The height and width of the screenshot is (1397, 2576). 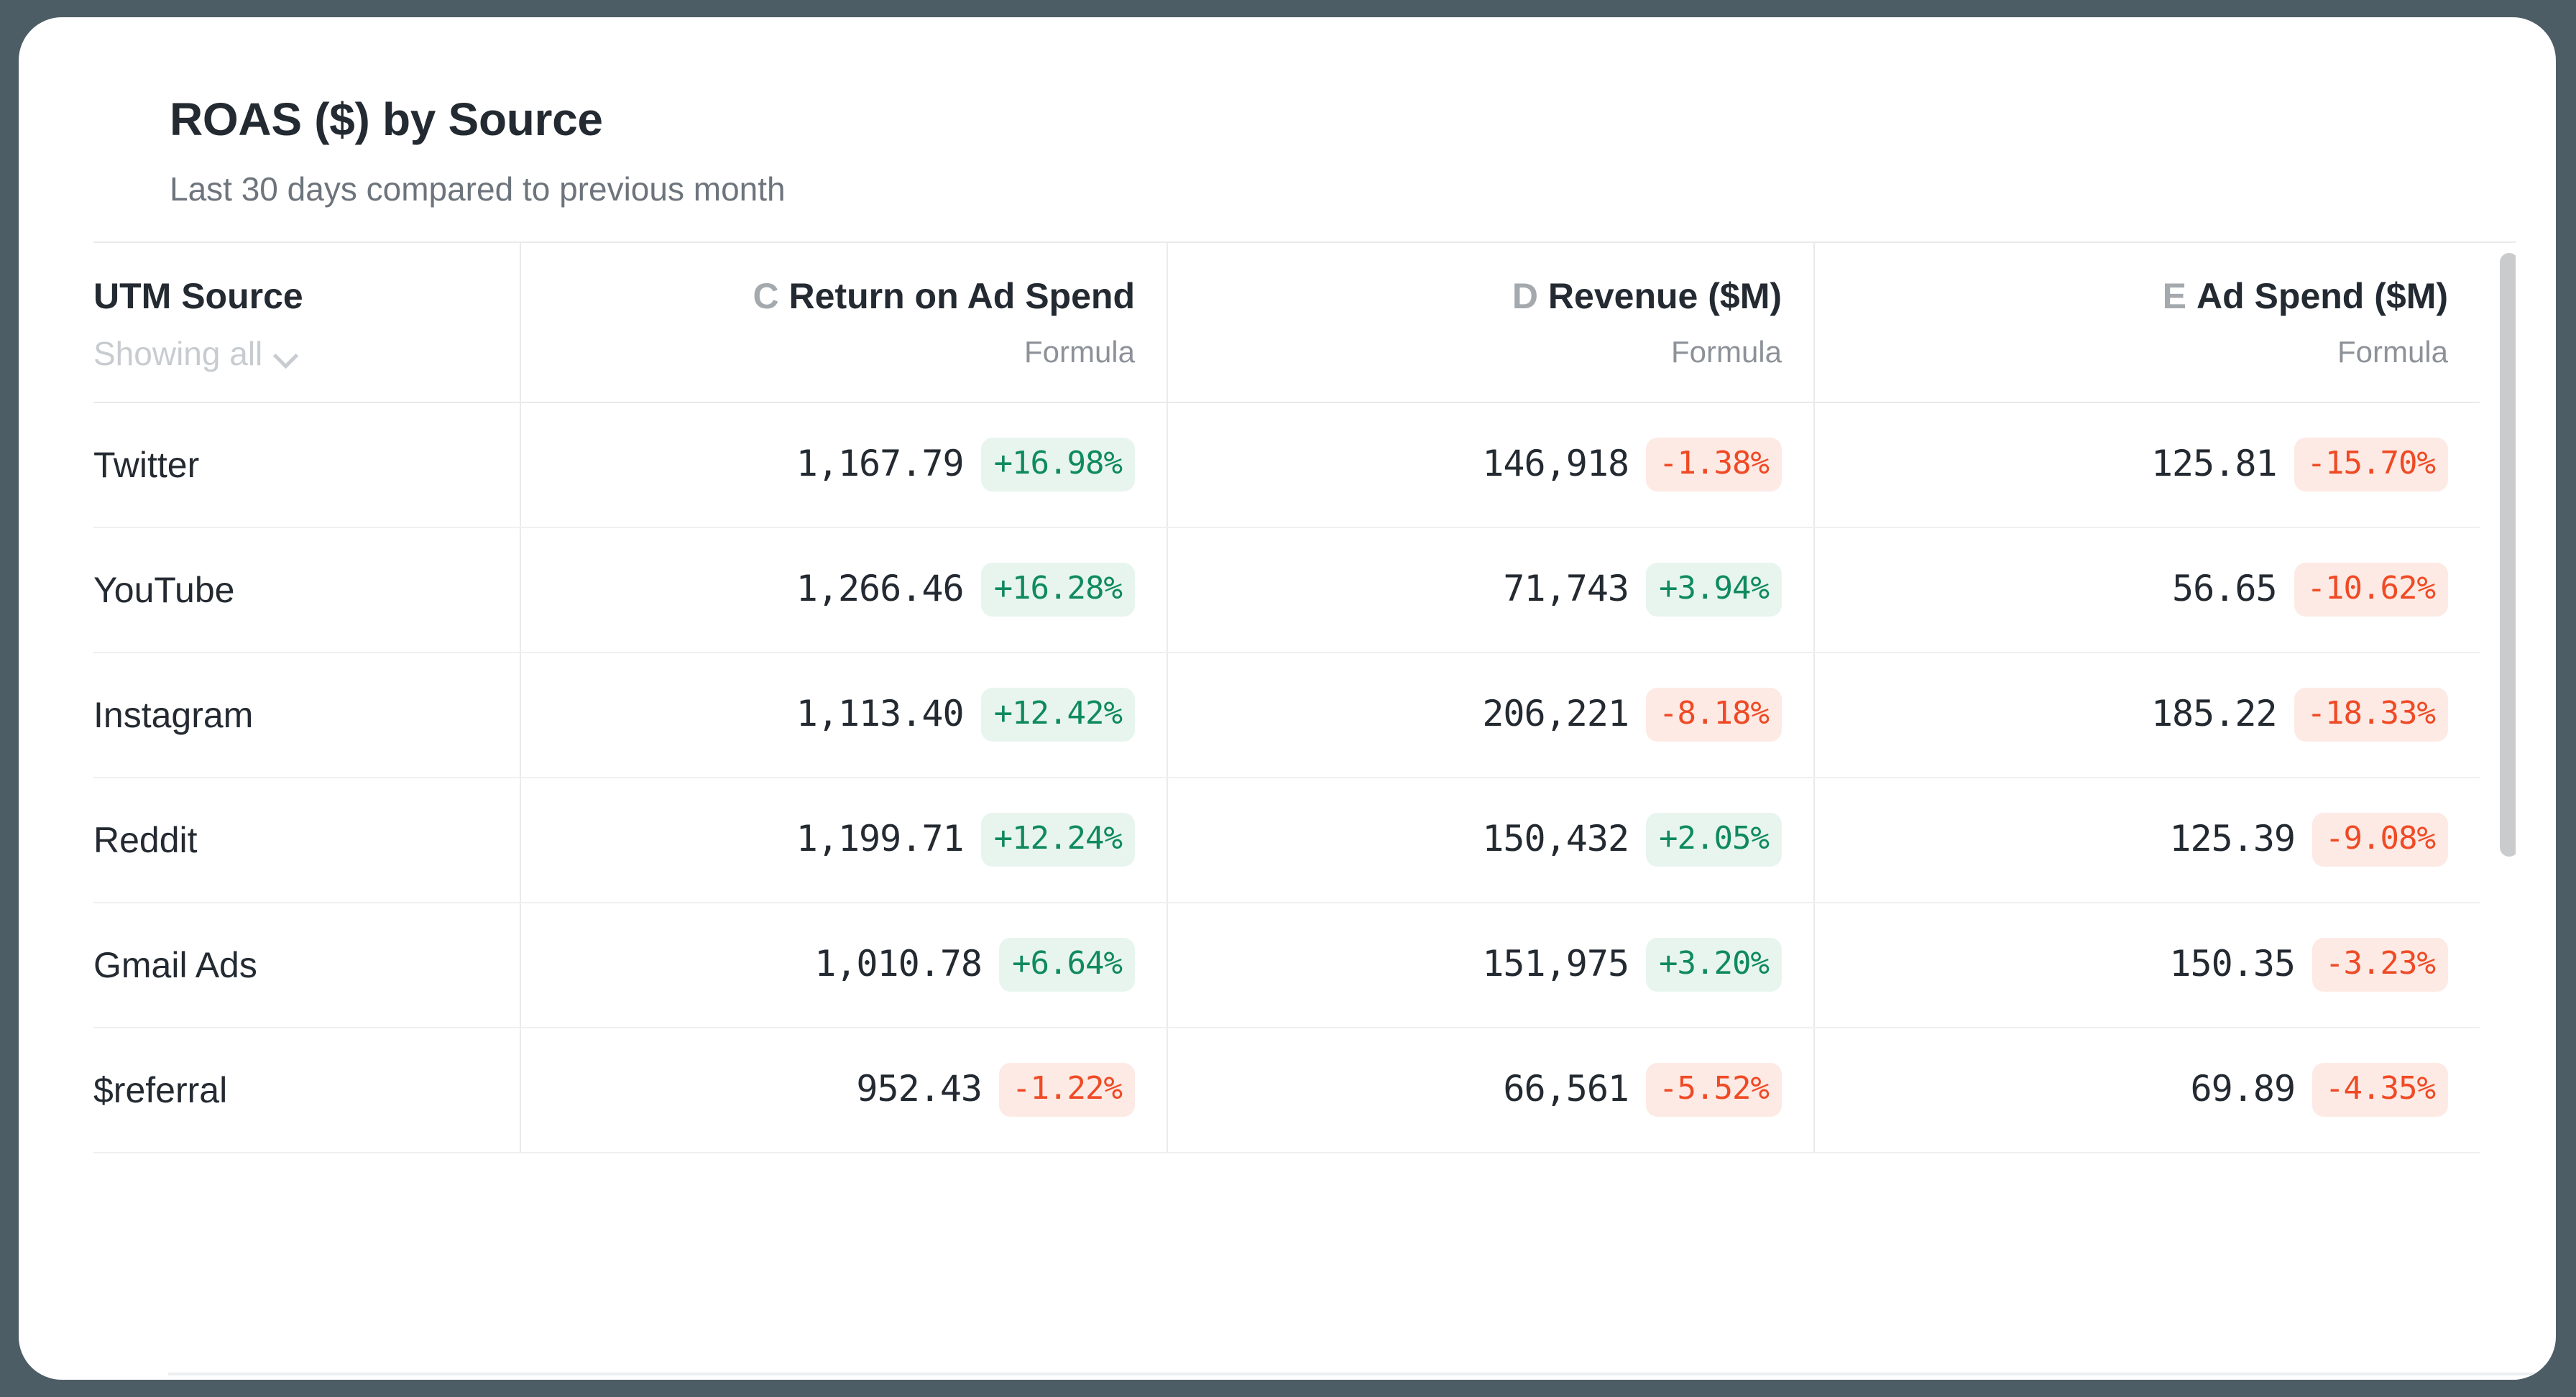 What do you see at coordinates (880, 463) in the screenshot?
I see `roas-value: 1,167.79` at bounding box center [880, 463].